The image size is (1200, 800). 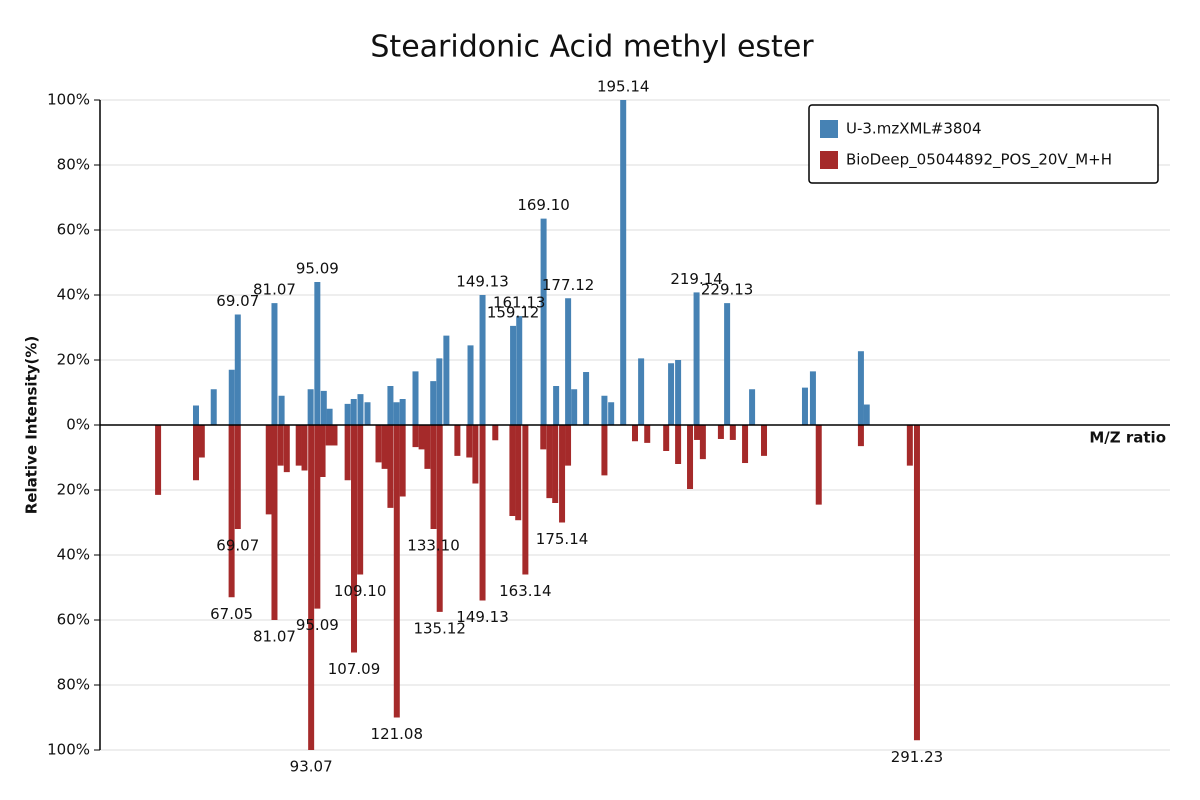 I want to click on y-tick-label: 40%, so click(x=73, y=555).